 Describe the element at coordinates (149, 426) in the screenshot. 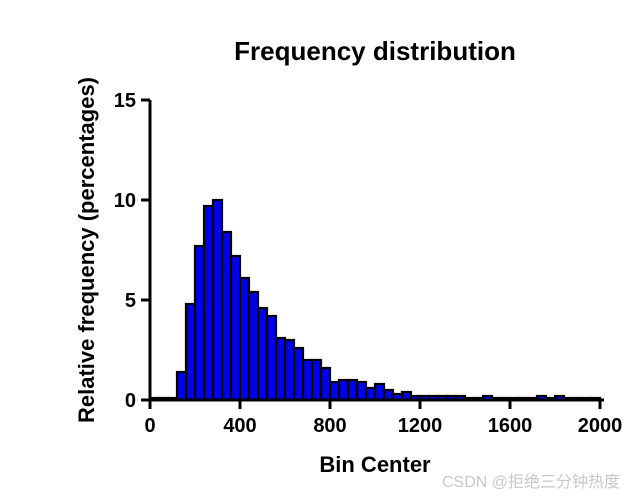

I see `x-tick-label: 0` at that location.